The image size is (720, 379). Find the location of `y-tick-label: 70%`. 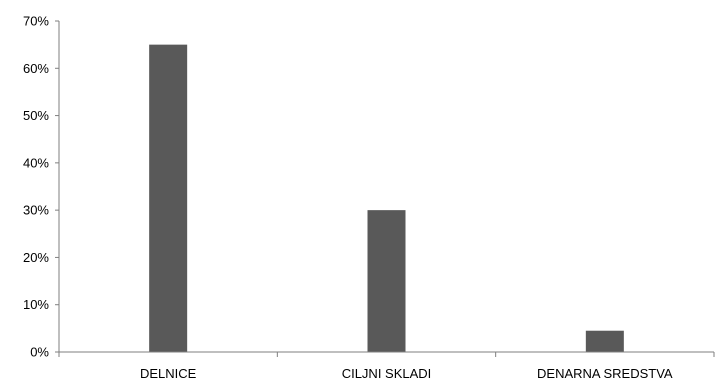

y-tick-label: 70% is located at coordinates (36, 21).